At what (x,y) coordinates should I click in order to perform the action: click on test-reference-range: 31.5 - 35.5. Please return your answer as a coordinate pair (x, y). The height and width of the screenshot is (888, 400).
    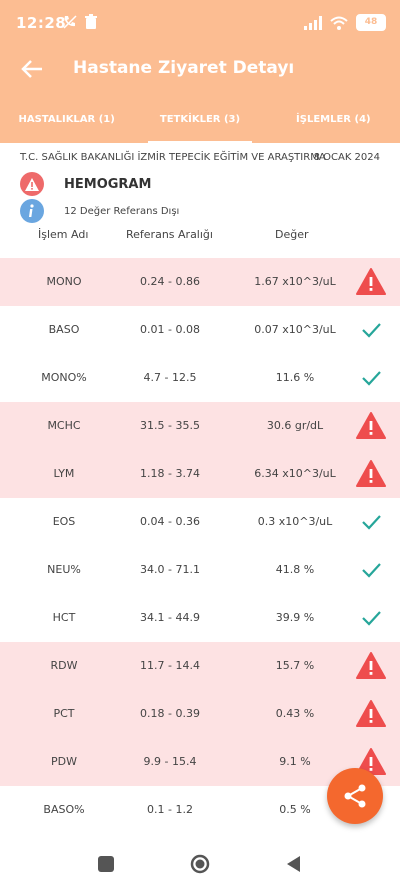
    Looking at the image, I should click on (170, 425).